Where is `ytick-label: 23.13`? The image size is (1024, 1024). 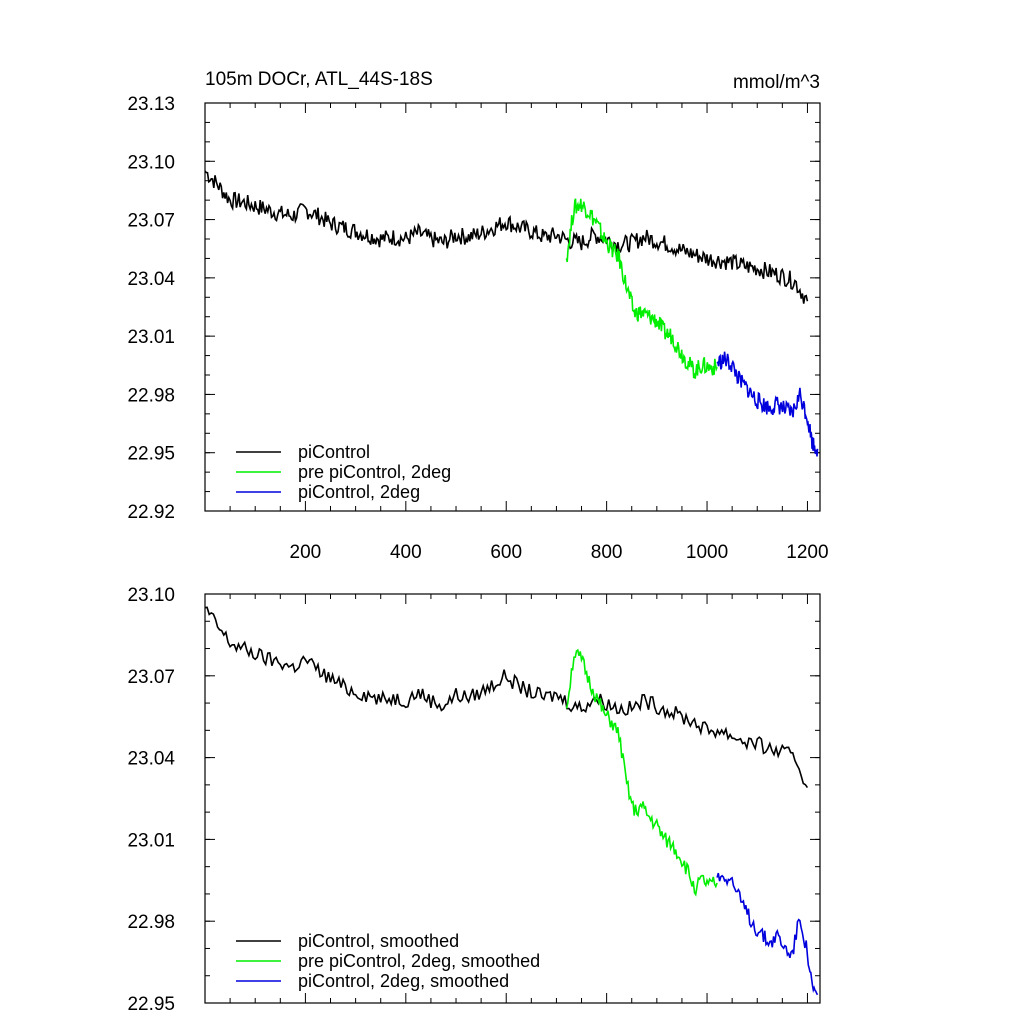 ytick-label: 23.13 is located at coordinates (151, 104).